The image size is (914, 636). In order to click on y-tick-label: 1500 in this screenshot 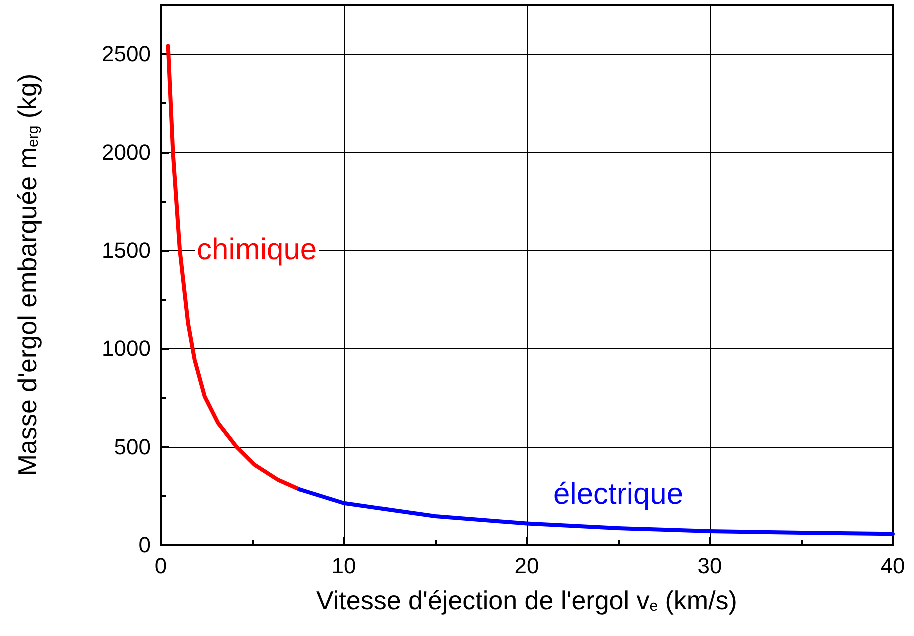, I will do `click(126, 250)`.